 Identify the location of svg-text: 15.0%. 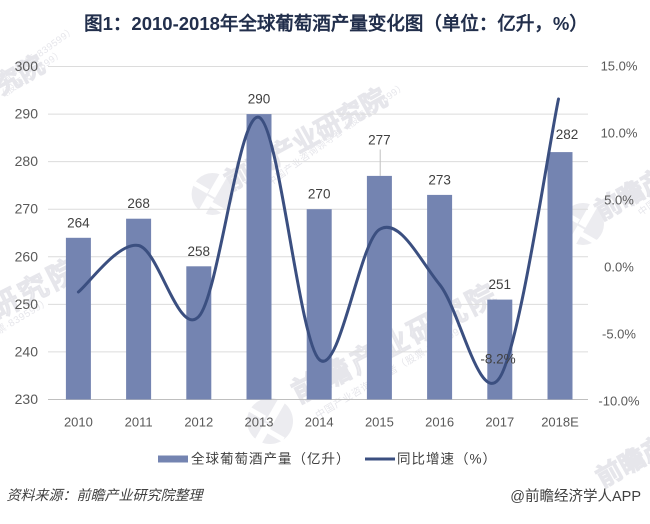
(619, 66).